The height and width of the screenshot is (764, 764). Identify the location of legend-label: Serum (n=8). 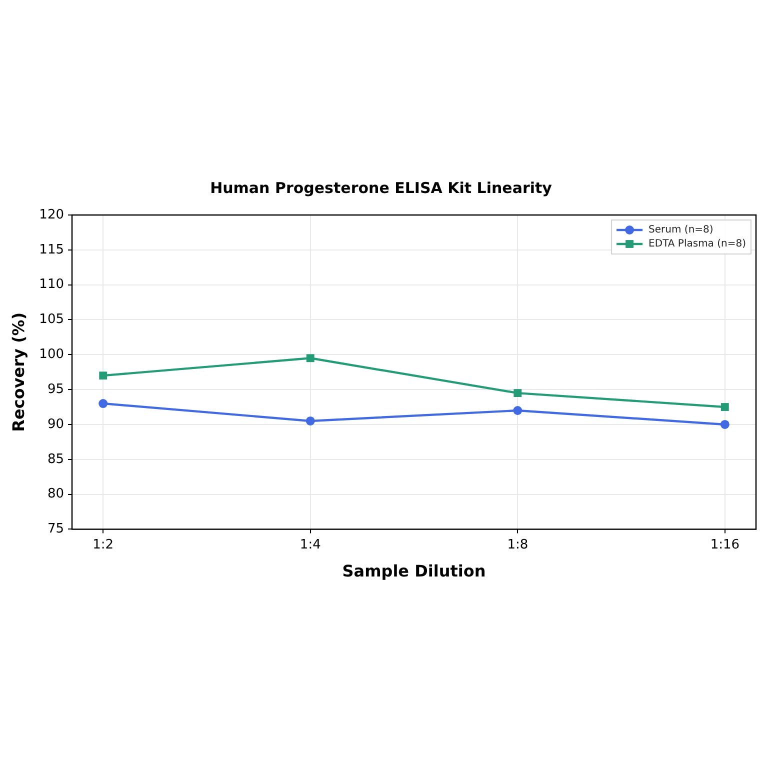
(681, 230).